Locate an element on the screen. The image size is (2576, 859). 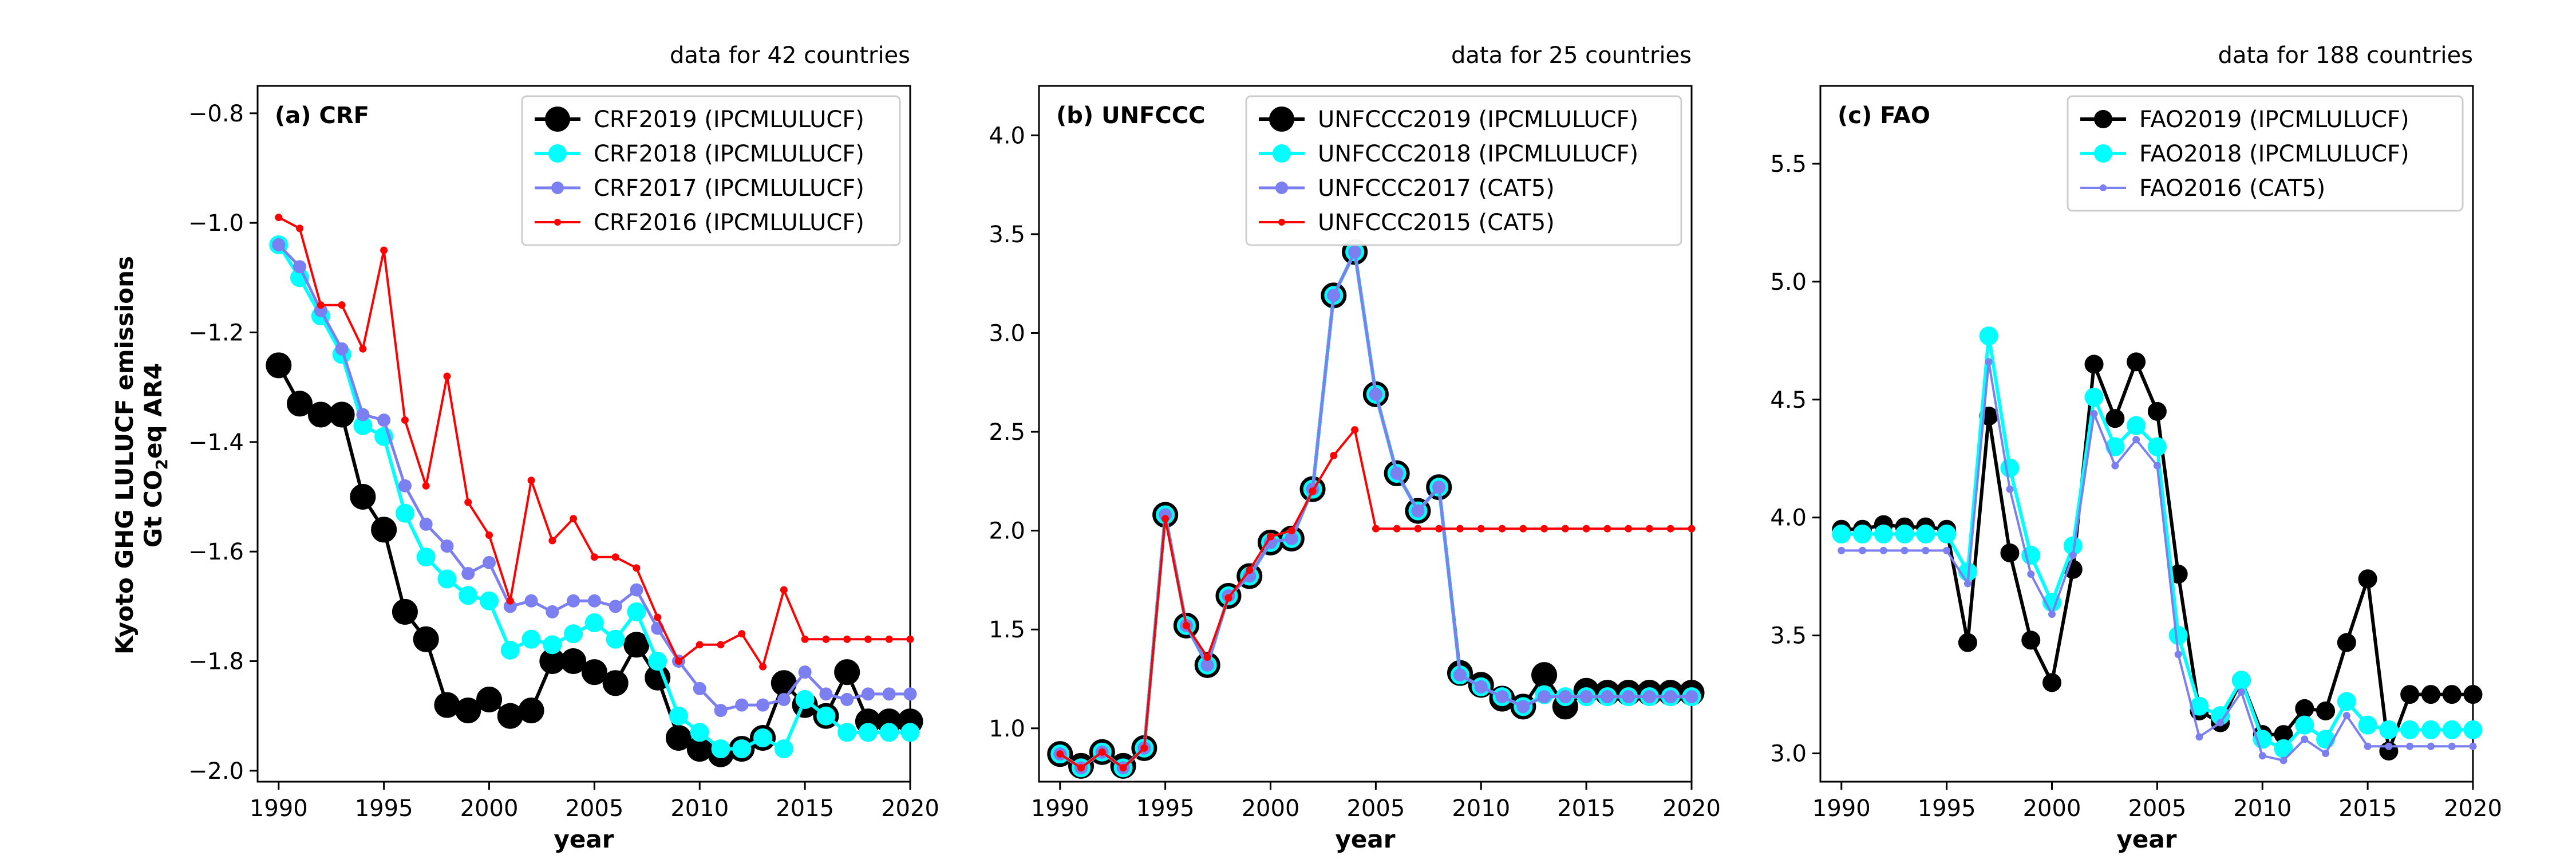
panel-label: (b) UNFCCC is located at coordinates (1130, 116).